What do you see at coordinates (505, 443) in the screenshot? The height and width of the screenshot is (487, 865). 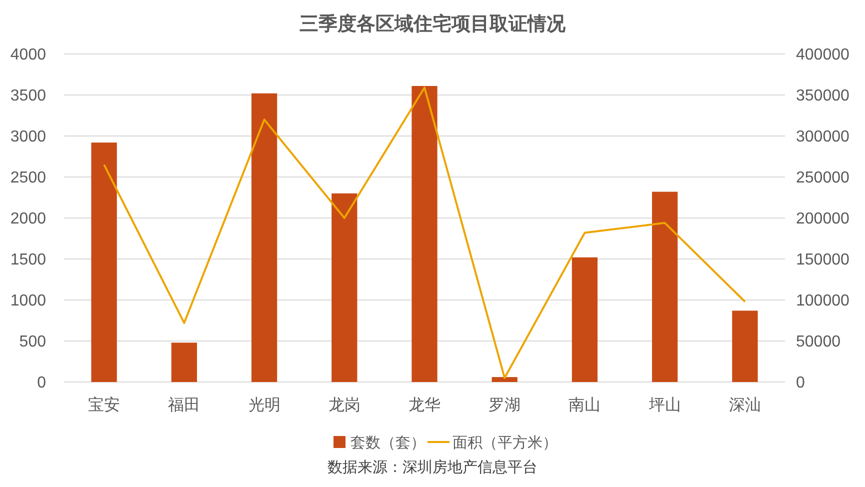 I see `legend-label: 面积（平方米）` at bounding box center [505, 443].